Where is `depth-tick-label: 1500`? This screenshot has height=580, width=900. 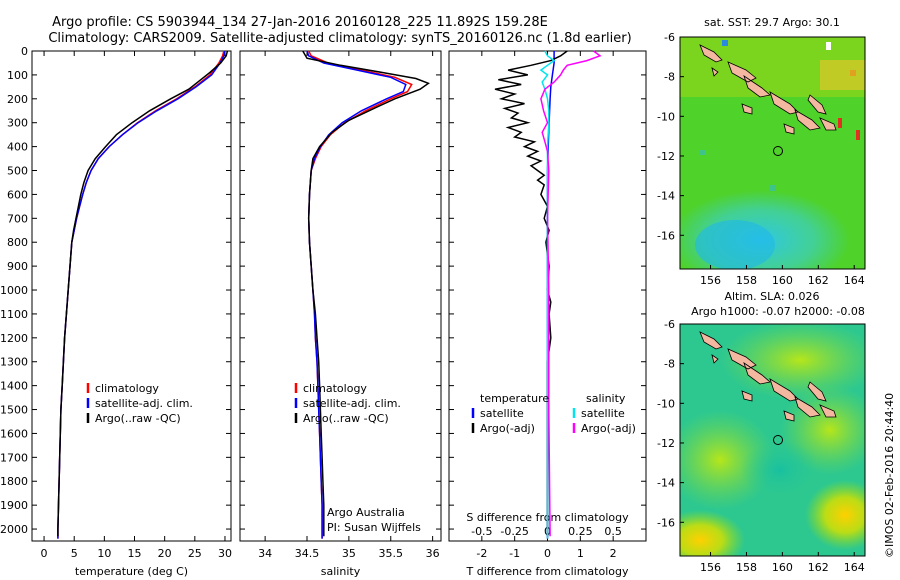 depth-tick-label: 1500 is located at coordinates (14, 410).